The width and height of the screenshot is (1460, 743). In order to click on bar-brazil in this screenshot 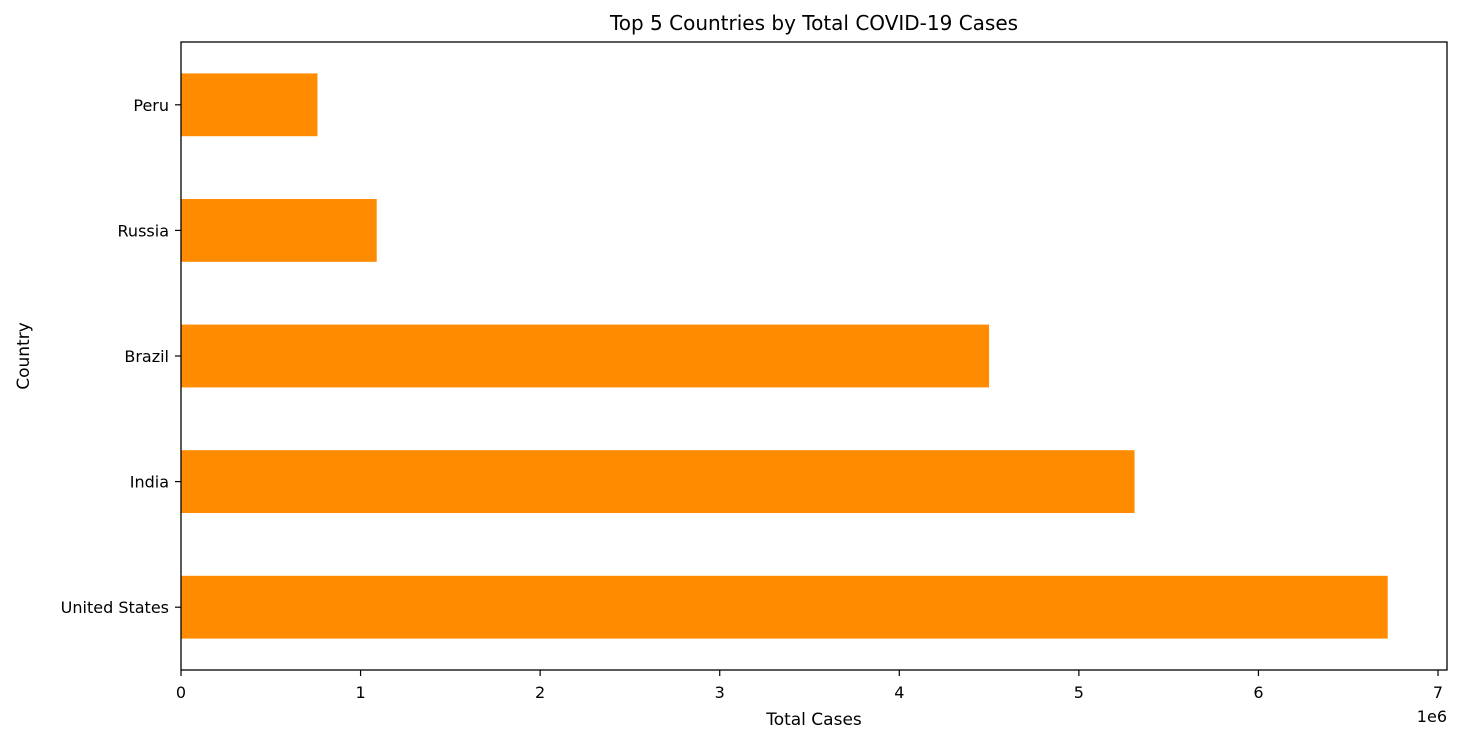, I will do `click(585, 356)`.